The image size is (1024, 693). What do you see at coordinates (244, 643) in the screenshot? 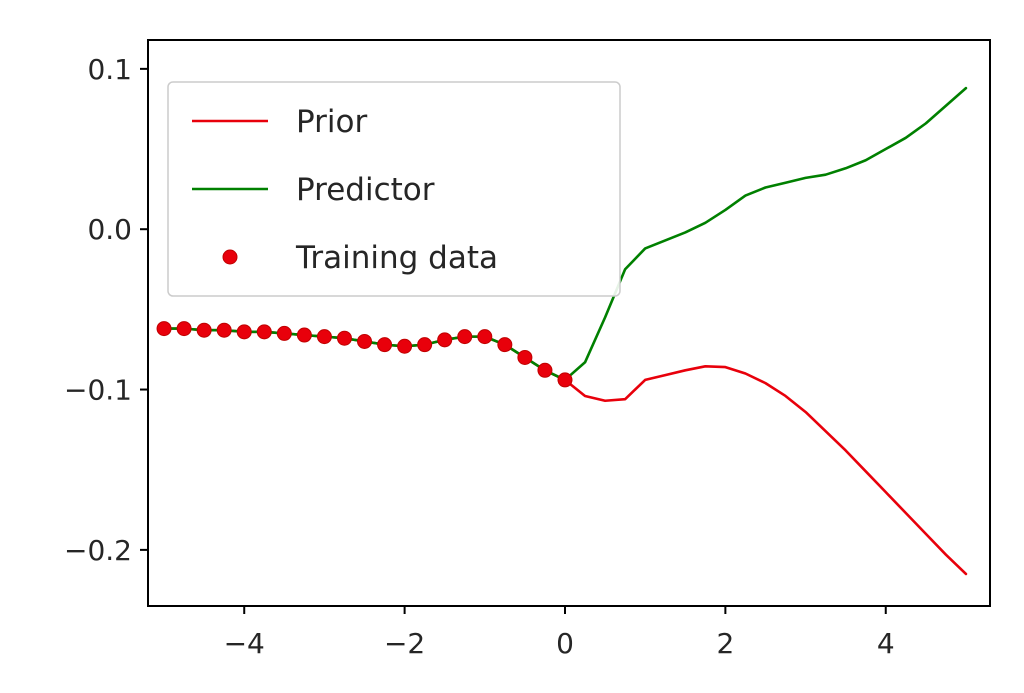
I see `x-axis-tick-label: −4` at bounding box center [244, 643].